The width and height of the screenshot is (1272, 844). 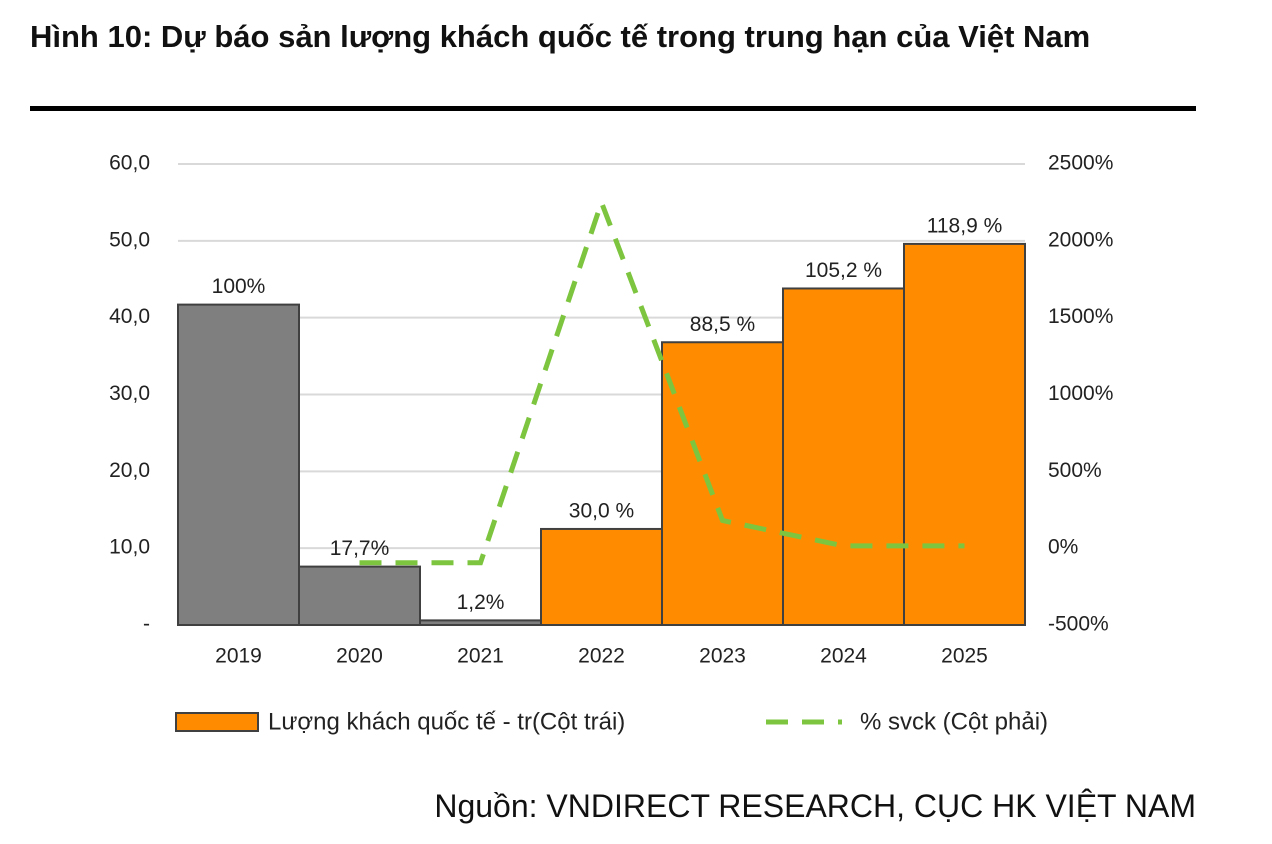 I want to click on bar-annotation: 1,2%, so click(x=481, y=602).